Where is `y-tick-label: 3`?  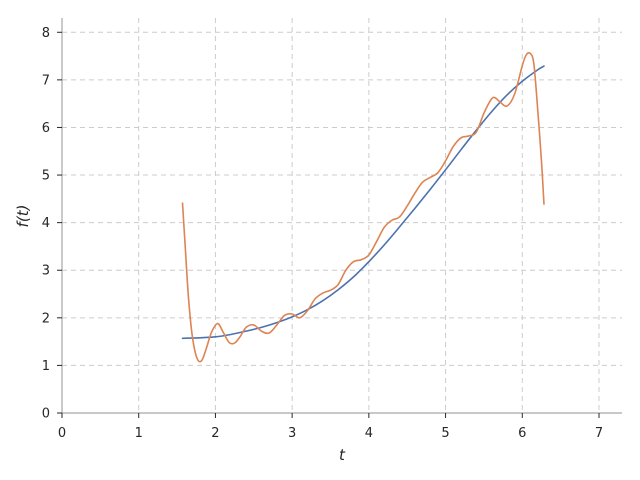
y-tick-label: 3 is located at coordinates (46, 271).